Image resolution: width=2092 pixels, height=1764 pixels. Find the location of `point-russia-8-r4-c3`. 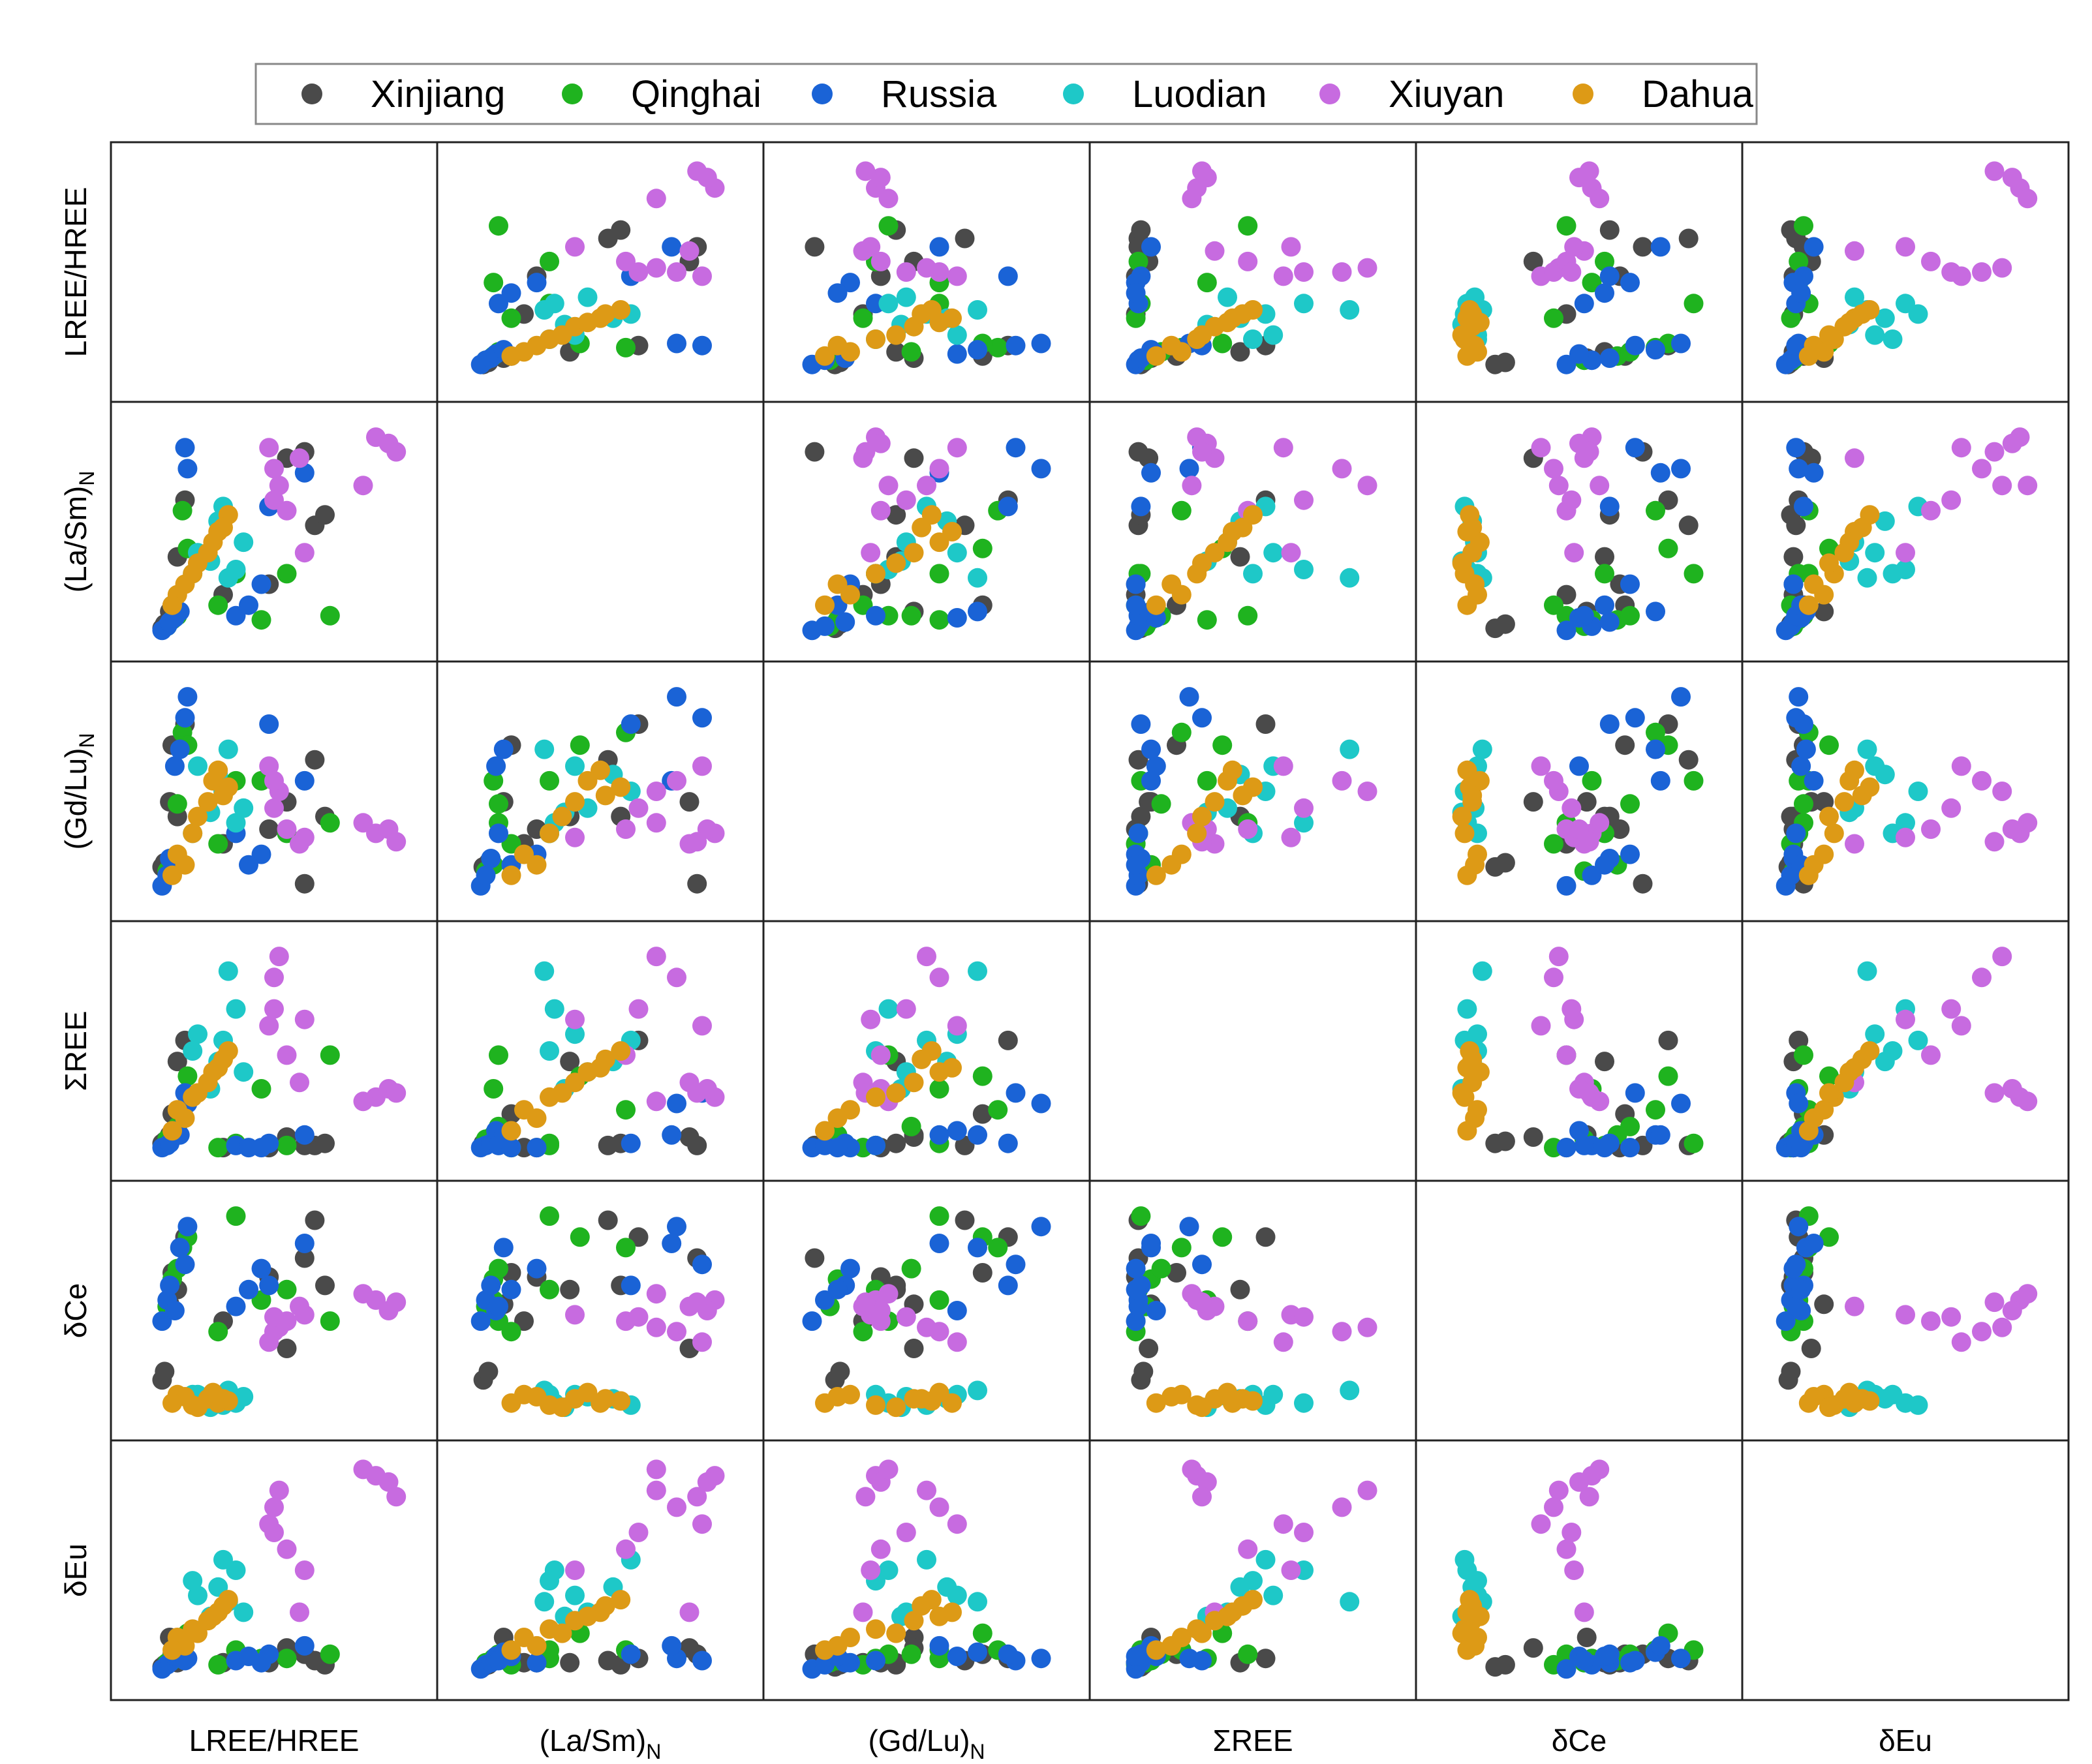

point-russia-8-r4-c3 is located at coordinates (1136, 1268).